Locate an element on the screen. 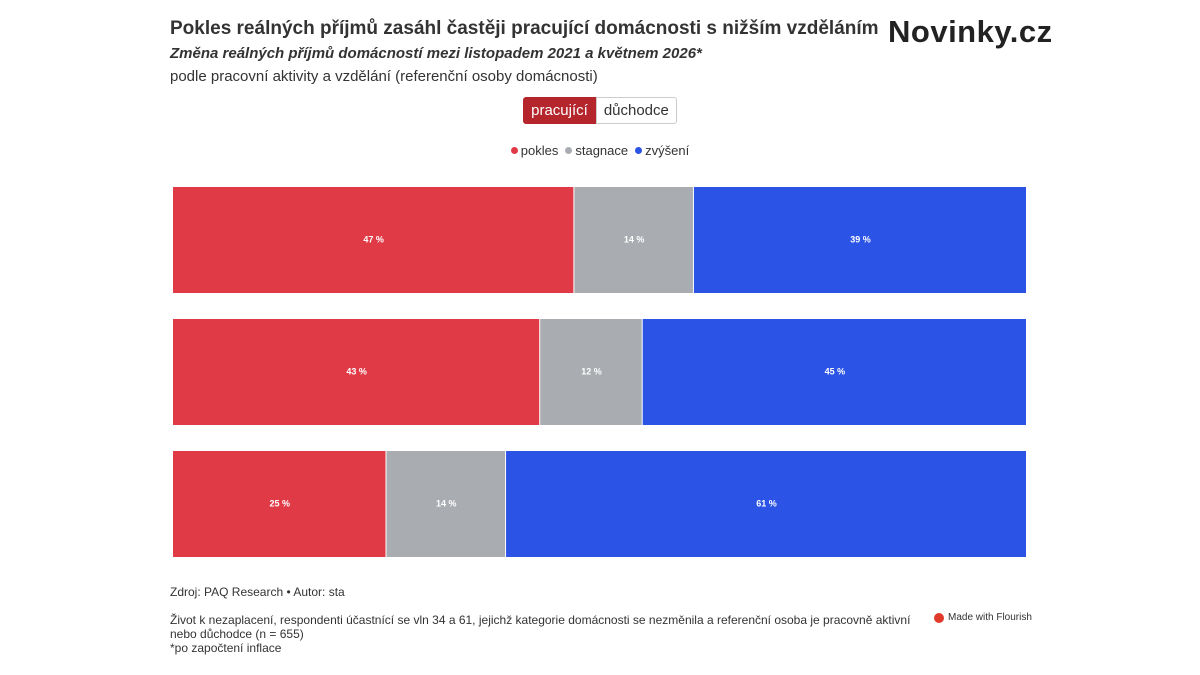  value-label: 39 % is located at coordinates (860, 239).